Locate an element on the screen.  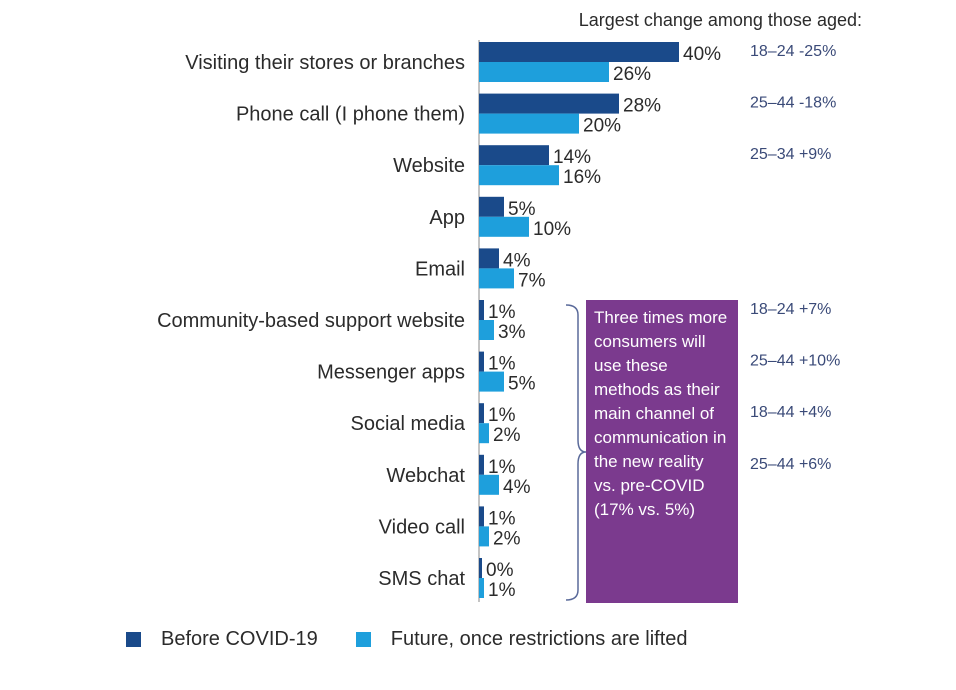
age-change-label: 25–44 -18% is located at coordinates (793, 103).